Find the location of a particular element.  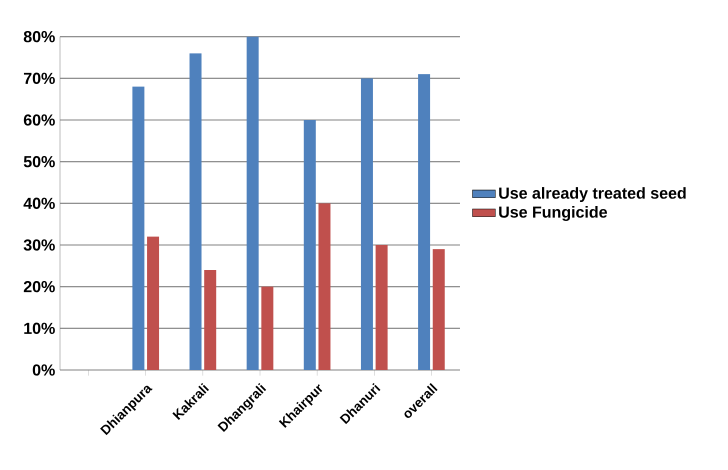

legend-label: Use already treated seed is located at coordinates (592, 194).